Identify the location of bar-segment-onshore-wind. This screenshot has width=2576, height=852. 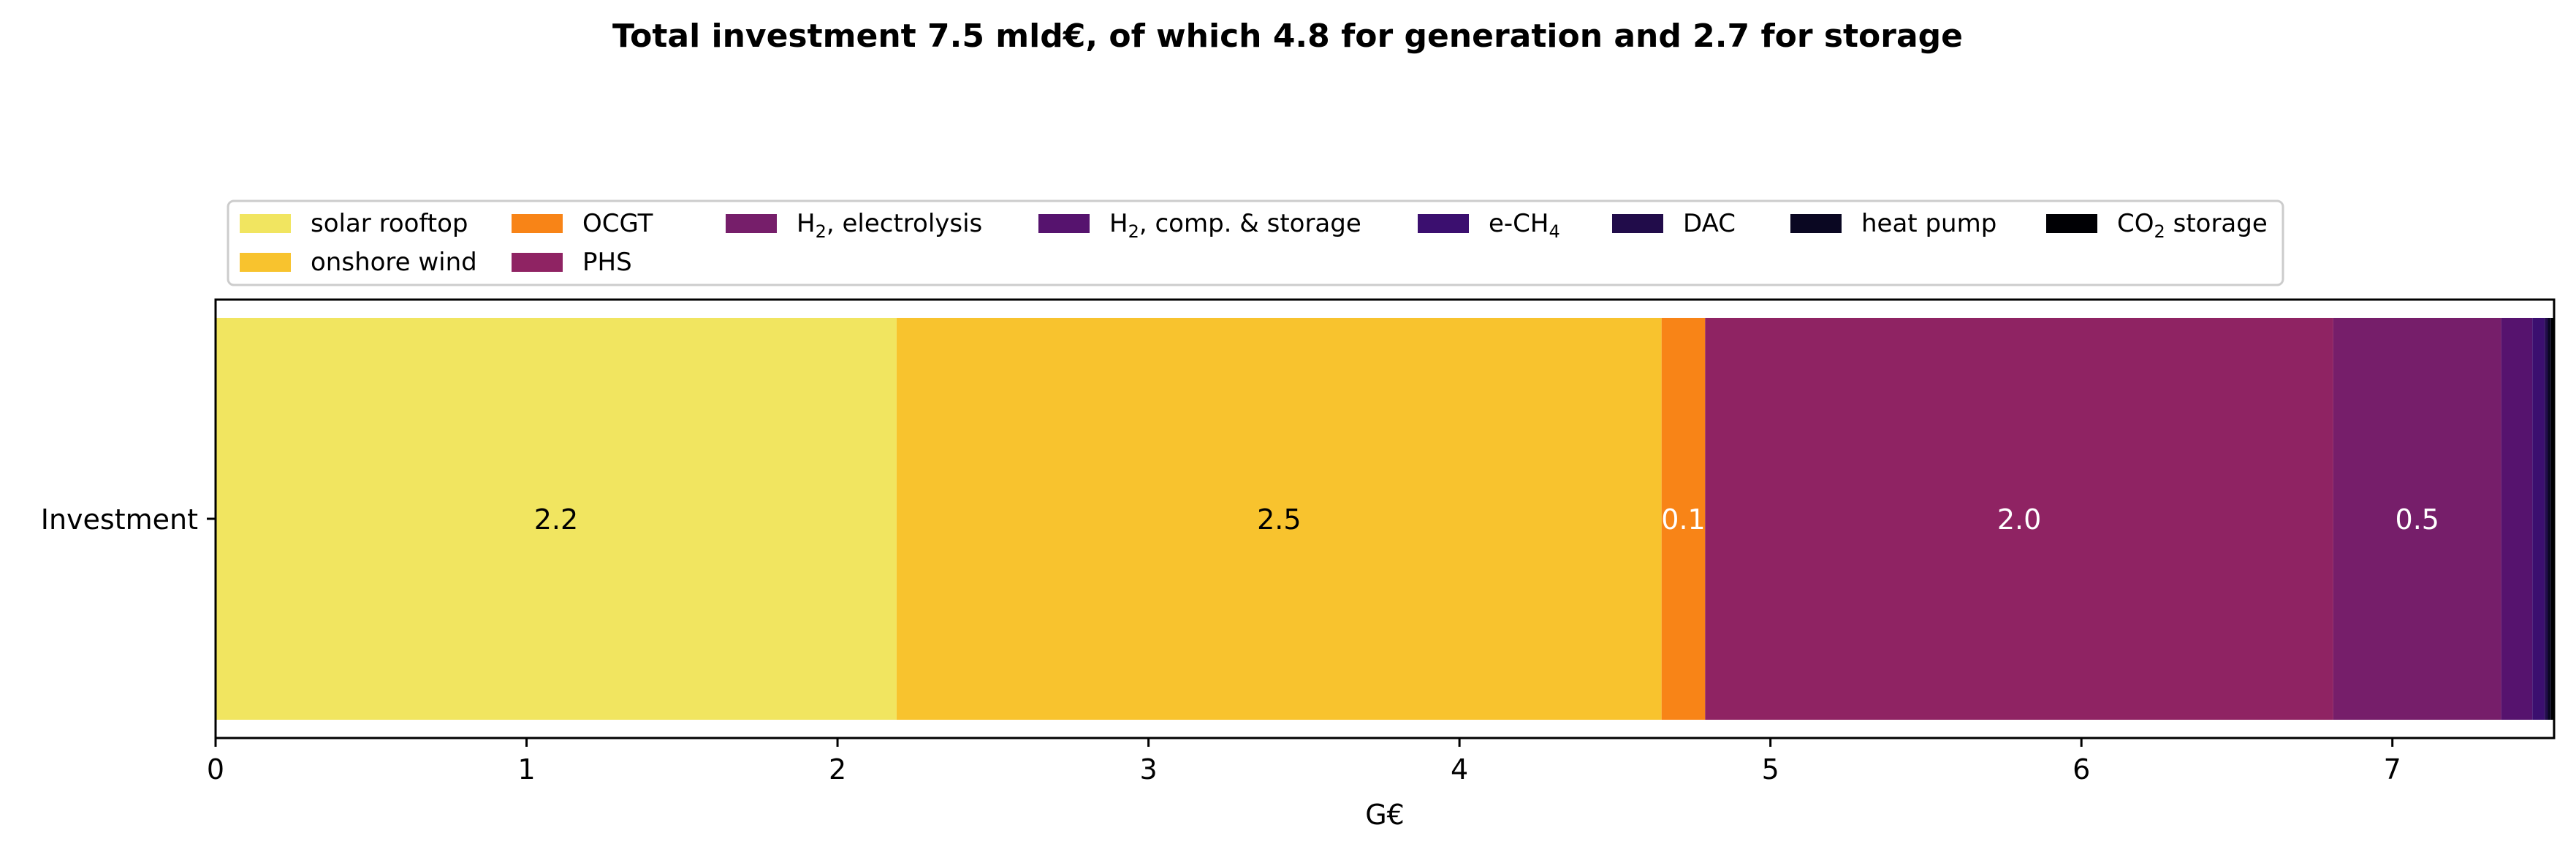
(1279, 519).